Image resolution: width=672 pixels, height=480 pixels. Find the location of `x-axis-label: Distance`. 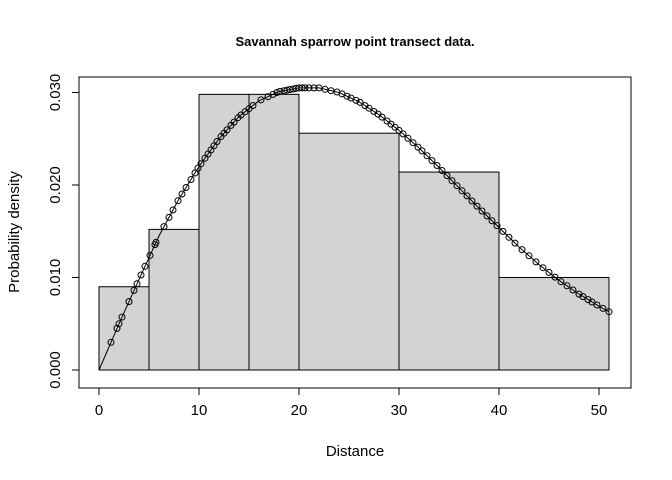

x-axis-label: Distance is located at coordinates (355, 451).